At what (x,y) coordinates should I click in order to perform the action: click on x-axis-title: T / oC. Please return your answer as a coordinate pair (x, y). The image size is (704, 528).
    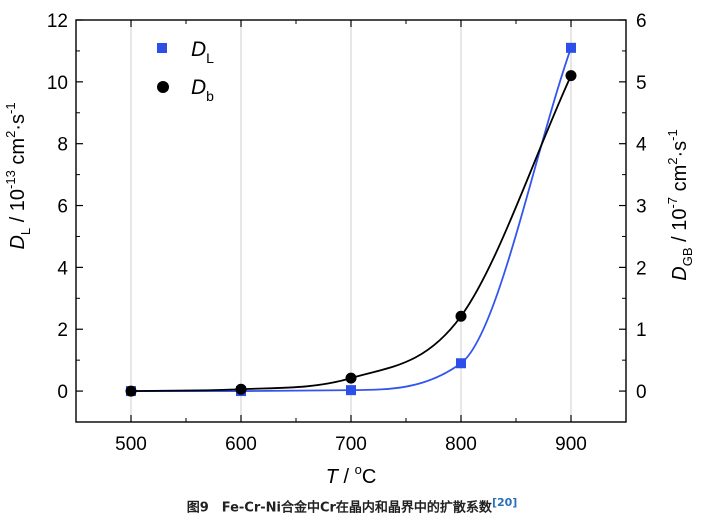
    Looking at the image, I should click on (351, 475).